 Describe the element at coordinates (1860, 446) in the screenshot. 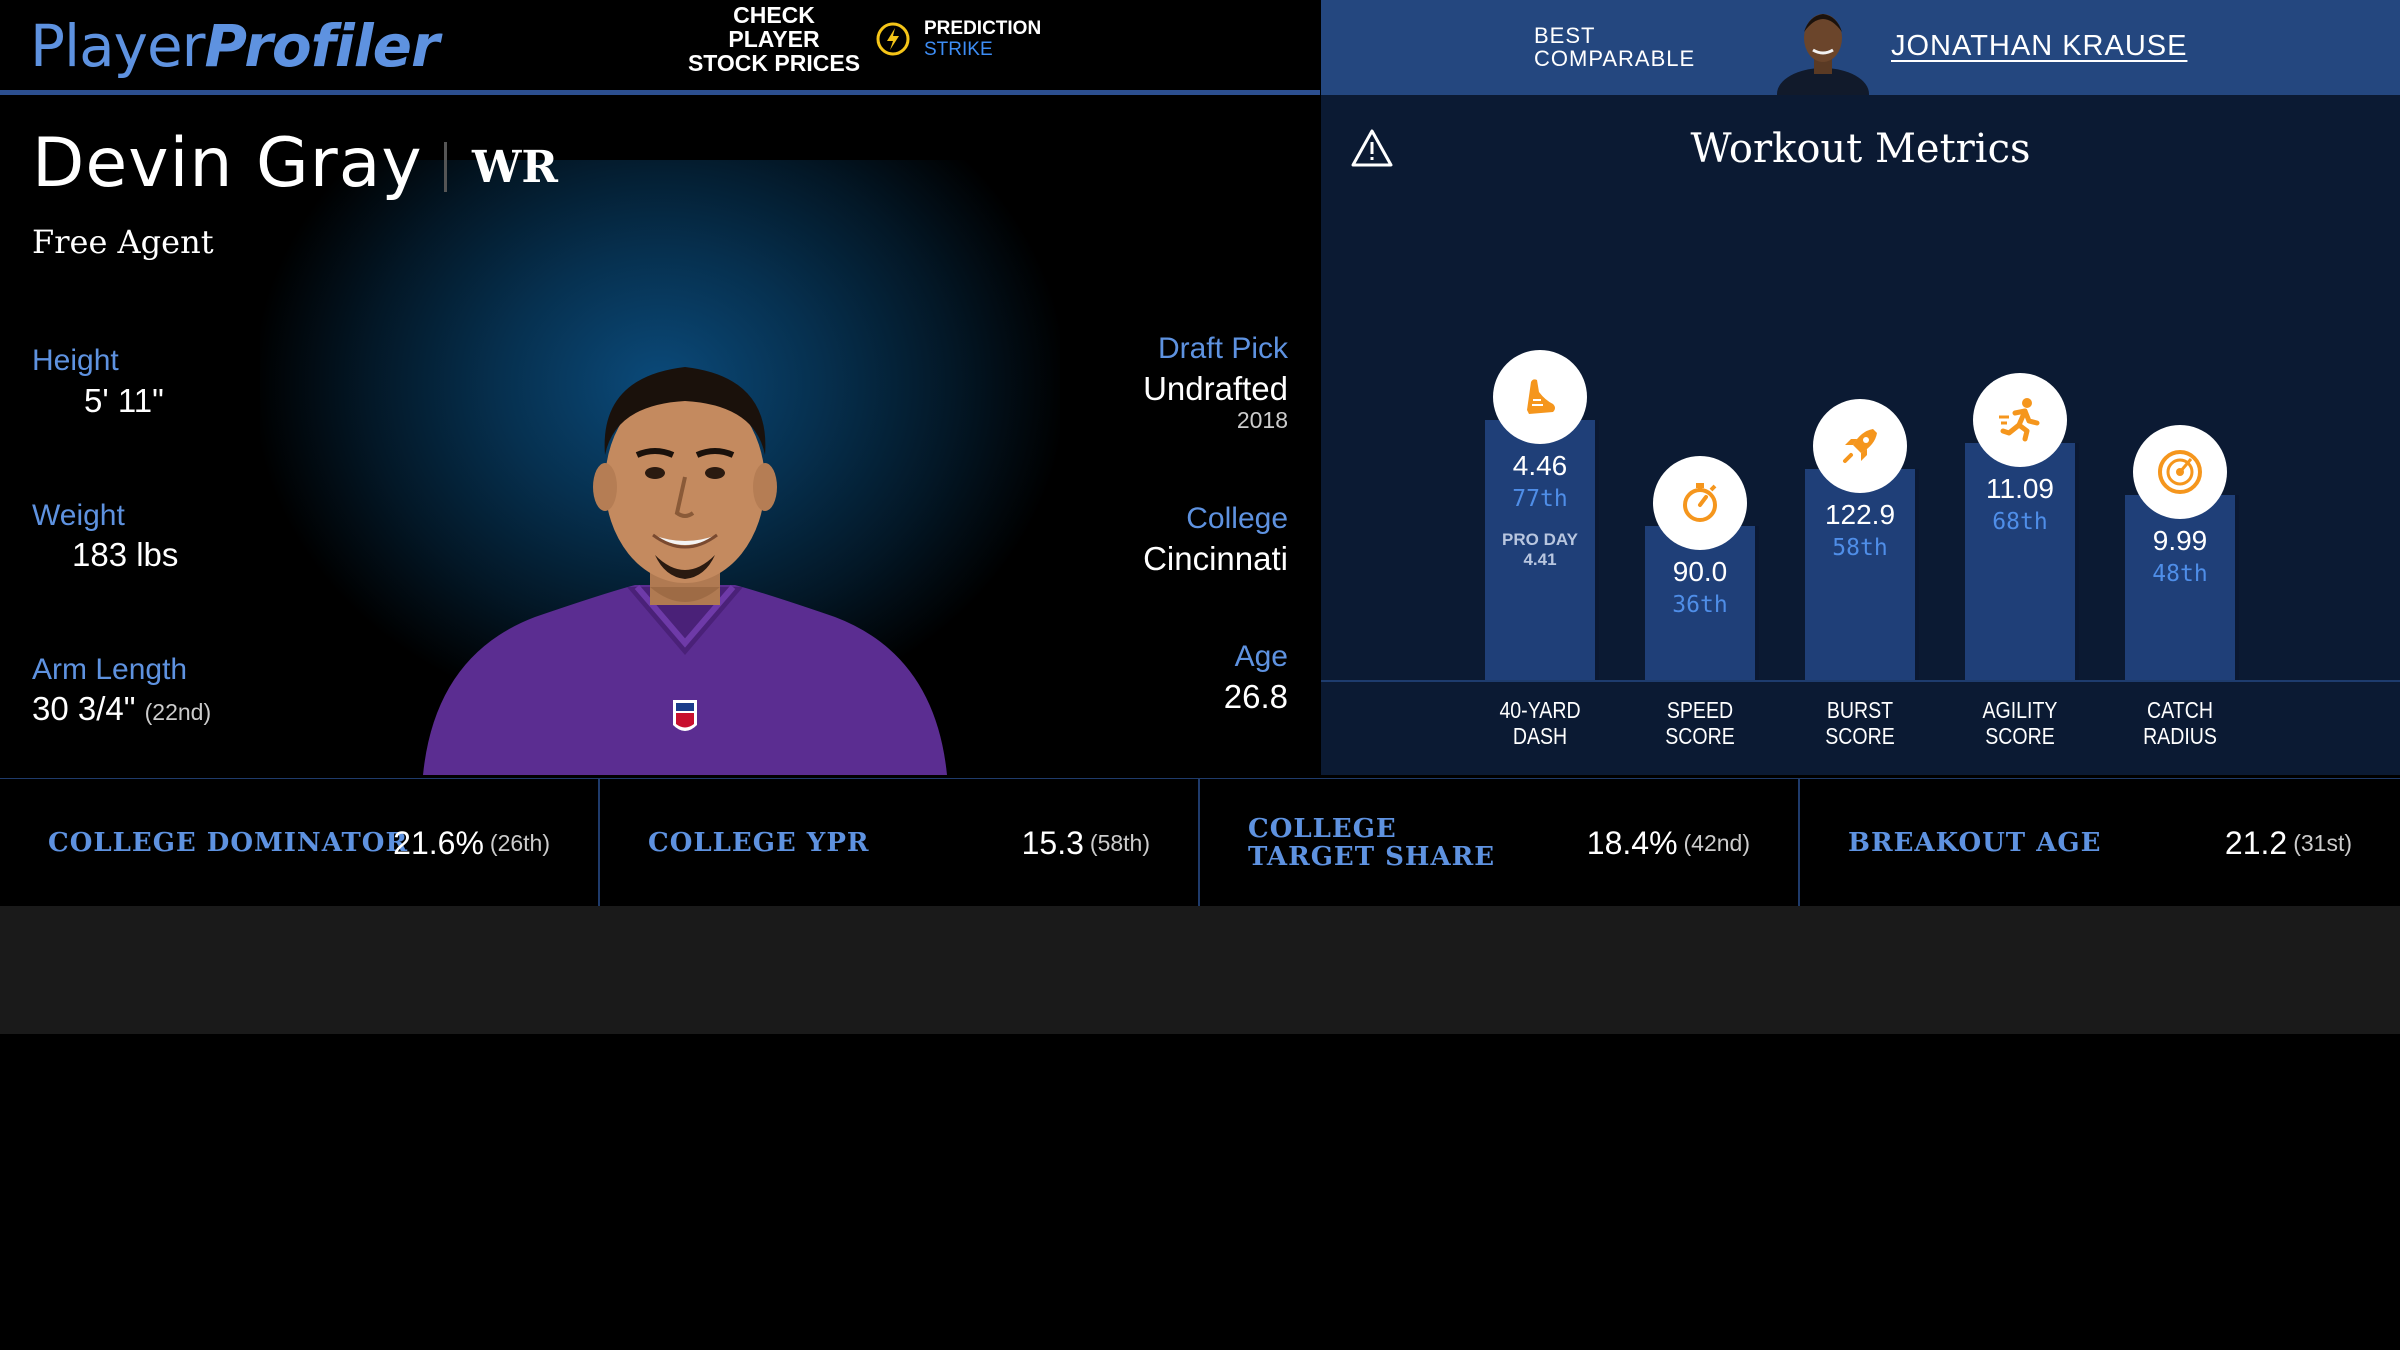

I see `rocket-icon` at that location.